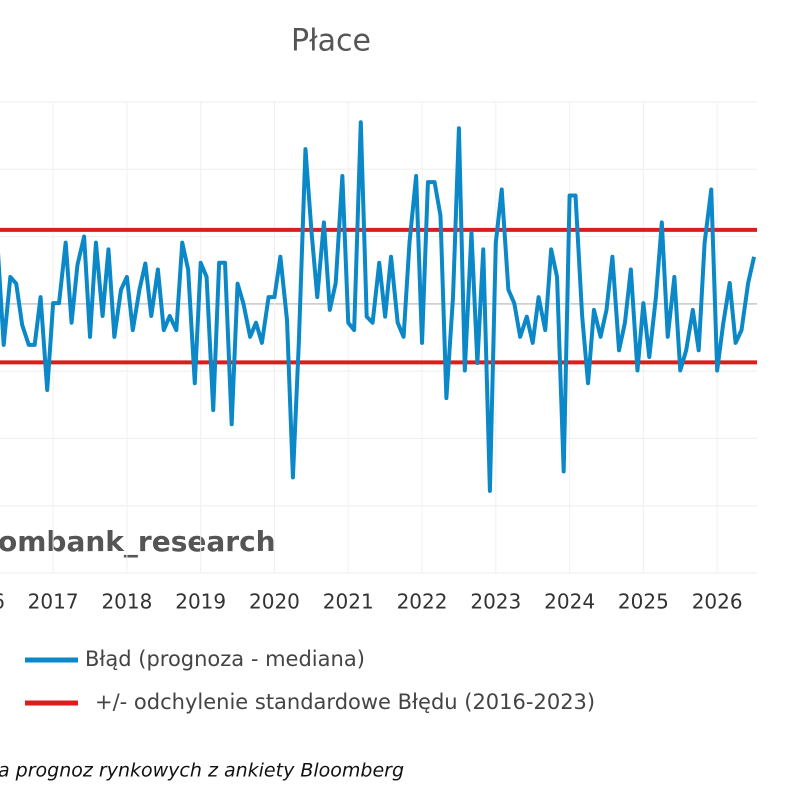  Describe the element at coordinates (138, 541) in the screenshot. I see `watermark: ombank_research` at that location.